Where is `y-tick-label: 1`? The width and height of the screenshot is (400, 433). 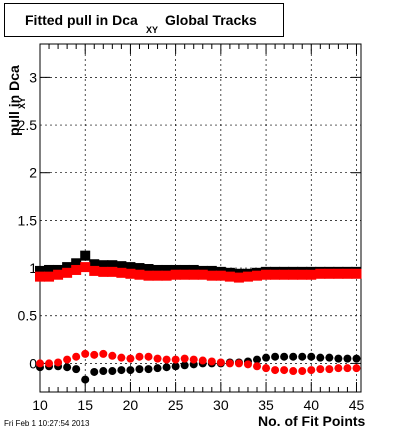
y-tick-label: 1 is located at coordinates (33, 268).